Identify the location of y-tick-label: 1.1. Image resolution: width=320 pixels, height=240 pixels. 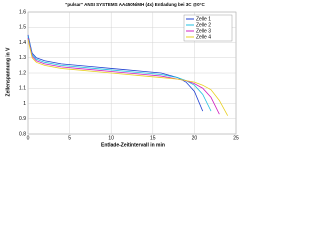
(22, 89).